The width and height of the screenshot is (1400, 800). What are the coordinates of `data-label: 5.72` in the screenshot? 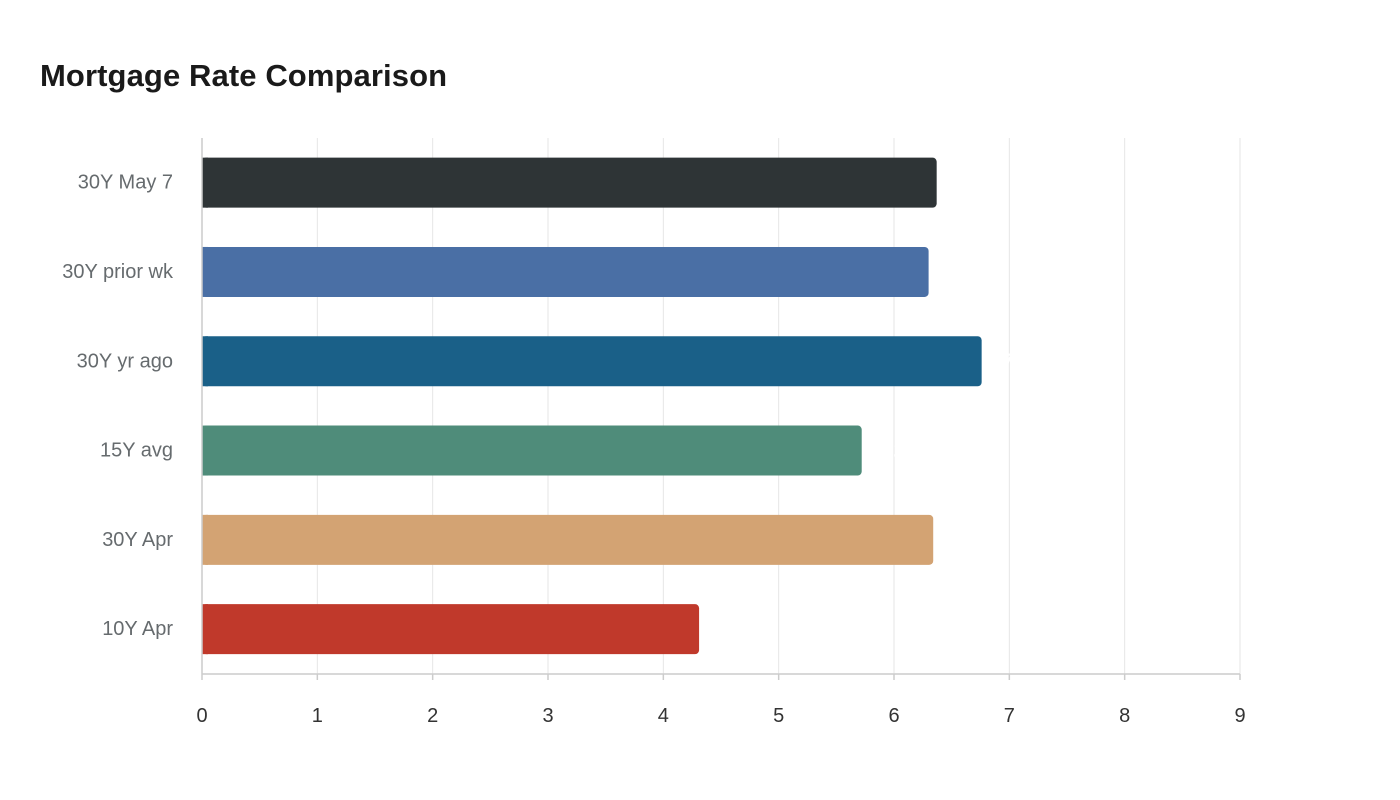 It's located at (885, 451).